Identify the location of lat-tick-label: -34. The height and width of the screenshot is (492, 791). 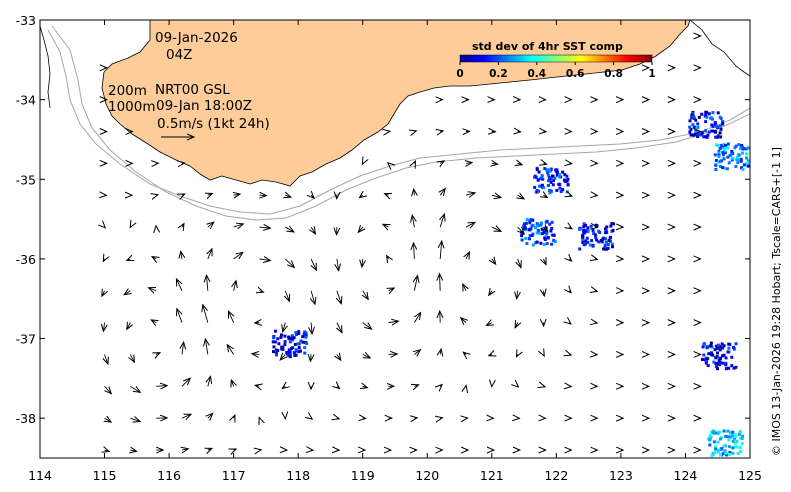
(26, 100).